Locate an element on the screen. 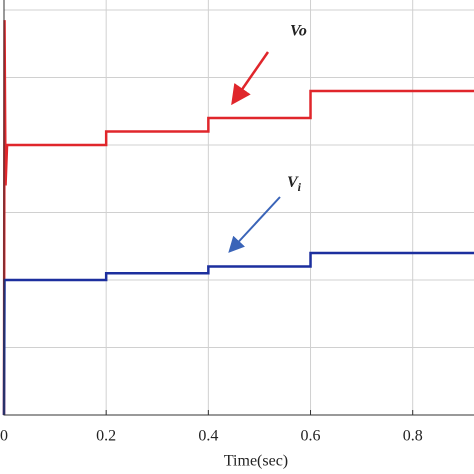  x-tick-label: 0.6 is located at coordinates (311, 436).